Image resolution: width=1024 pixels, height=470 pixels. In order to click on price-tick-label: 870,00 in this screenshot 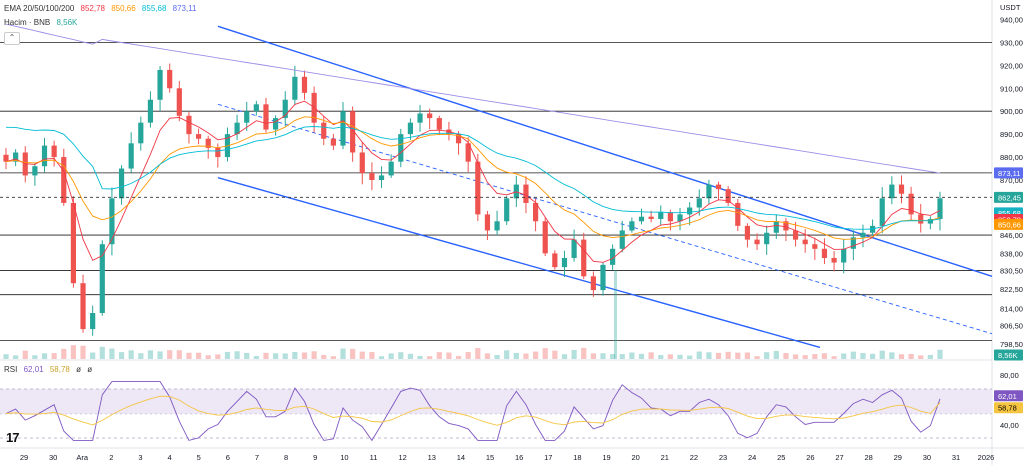, I will do `click(1011, 180)`.